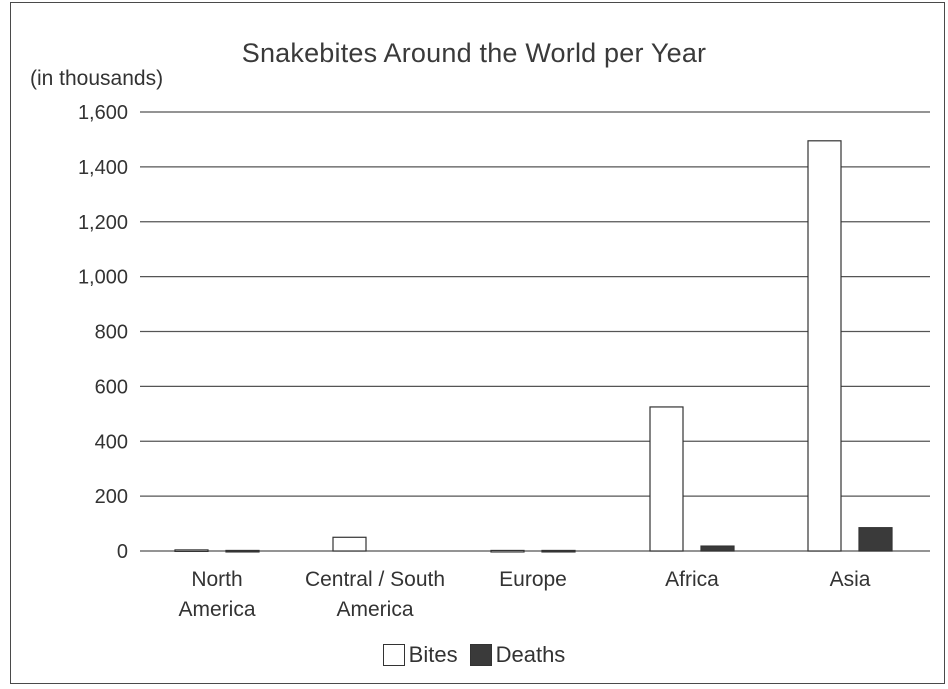 The image size is (948, 689). I want to click on chart-title: Snakebites Around the World per Year, so click(474, 53).